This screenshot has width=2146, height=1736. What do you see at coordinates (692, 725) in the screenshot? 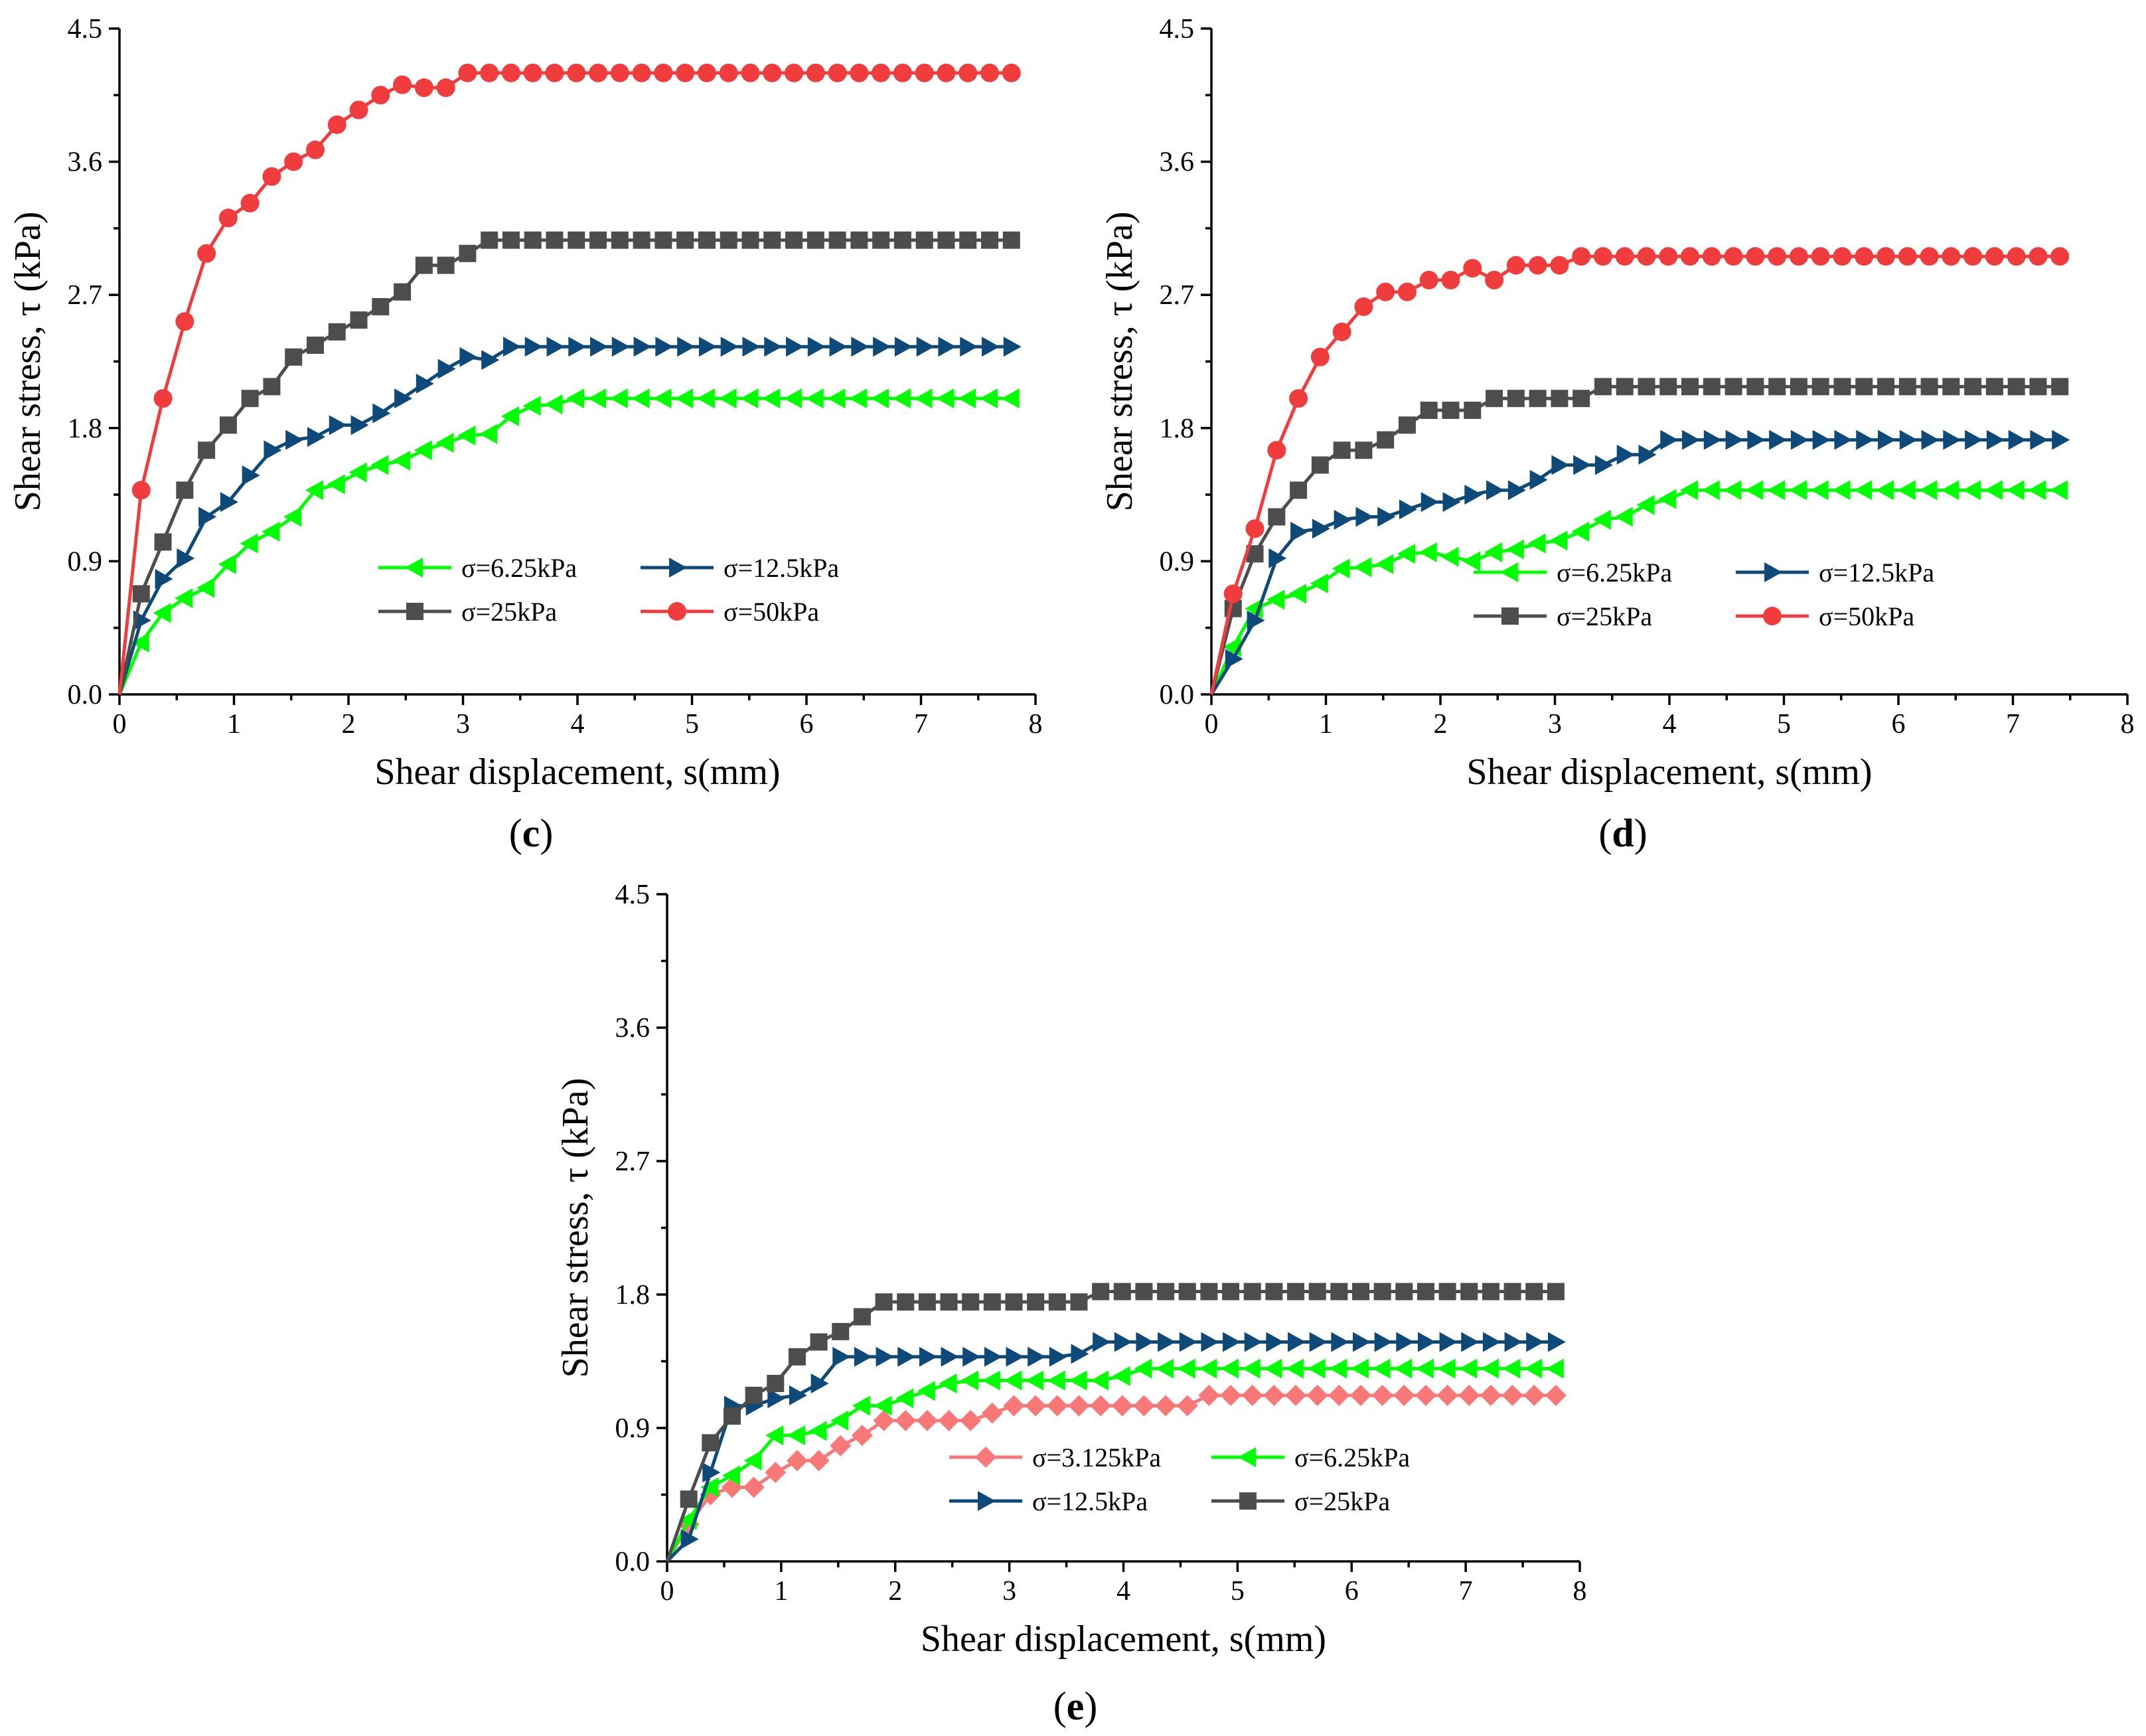
I see `x-tick-label: 5` at bounding box center [692, 725].